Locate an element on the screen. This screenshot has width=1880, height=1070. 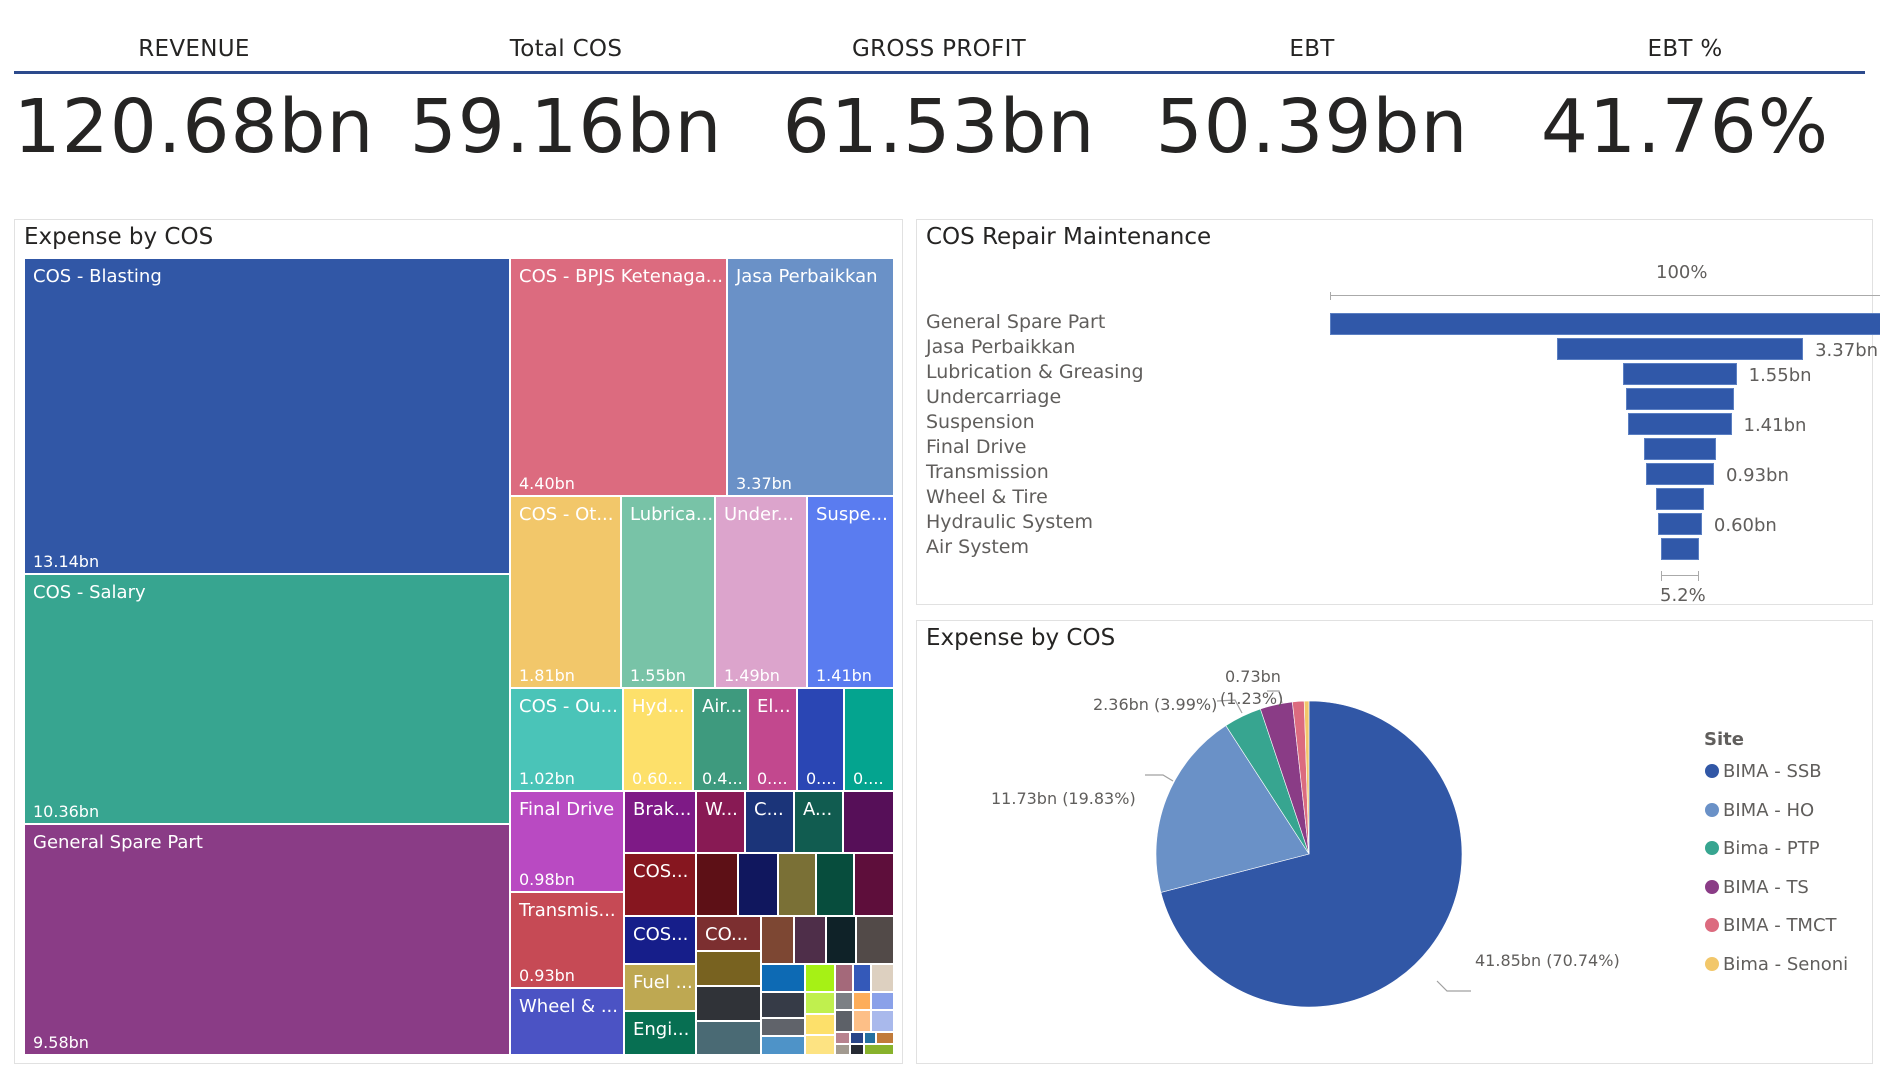
treemap-cell-value: 10.36bn is located at coordinates (66, 811).